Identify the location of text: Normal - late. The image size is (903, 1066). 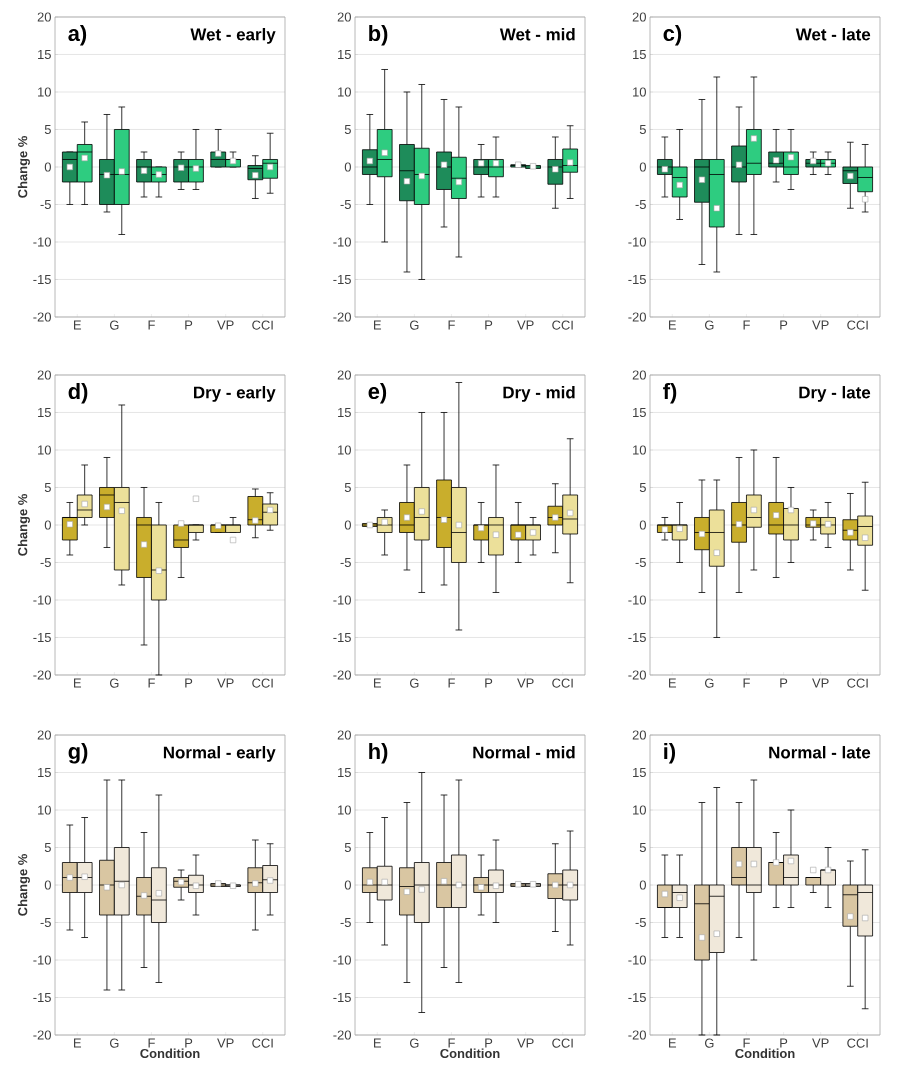
(820, 752).